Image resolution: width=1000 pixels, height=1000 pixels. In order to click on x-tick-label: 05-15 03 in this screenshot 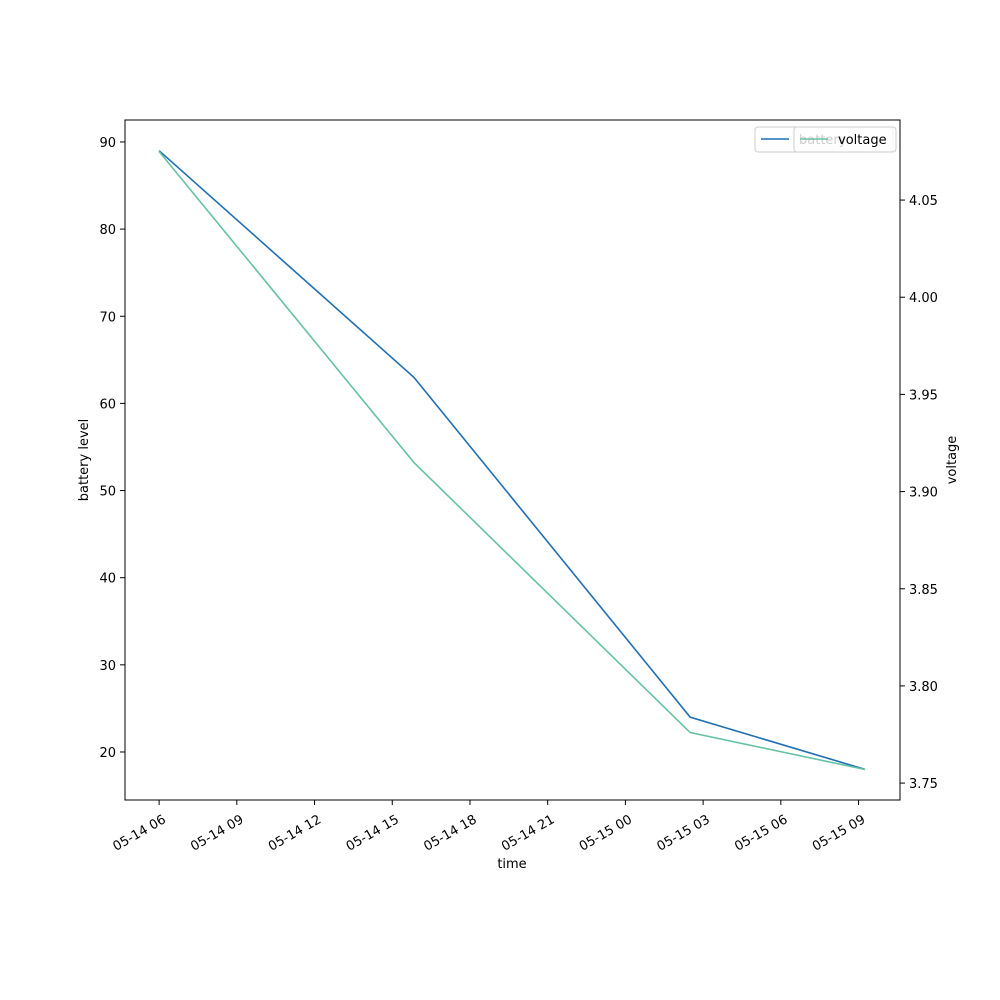, I will do `click(684, 833)`.